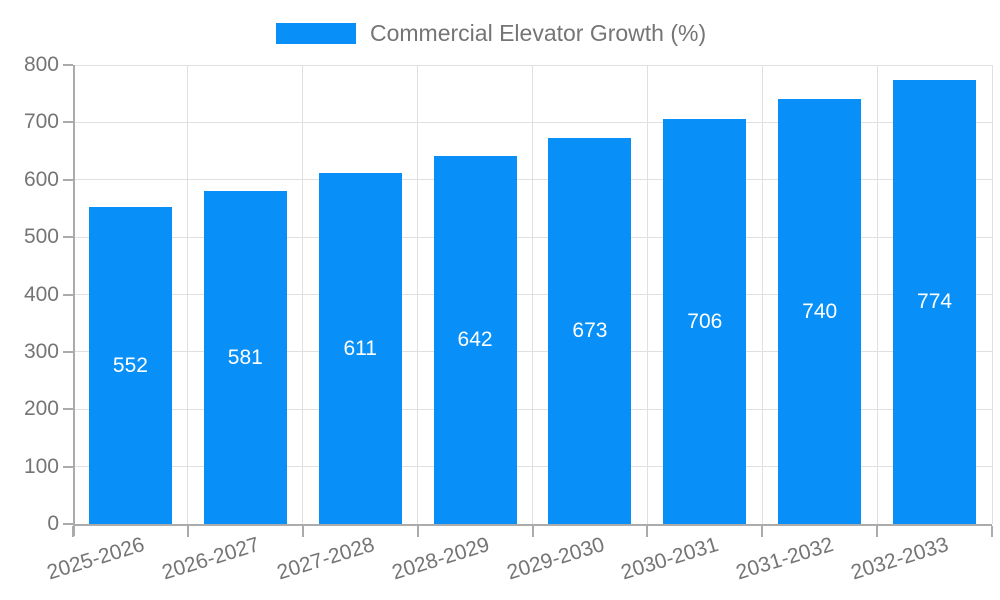  I want to click on bar-2029-2030: 673, so click(590, 331).